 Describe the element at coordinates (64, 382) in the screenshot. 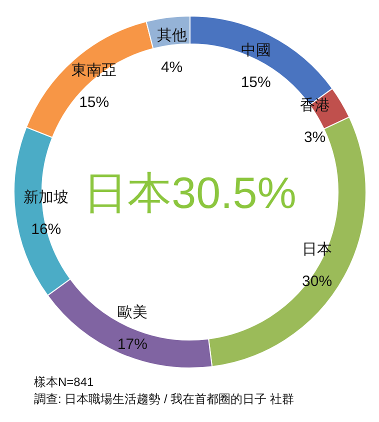

I see `text: 樣本N=841` at that location.